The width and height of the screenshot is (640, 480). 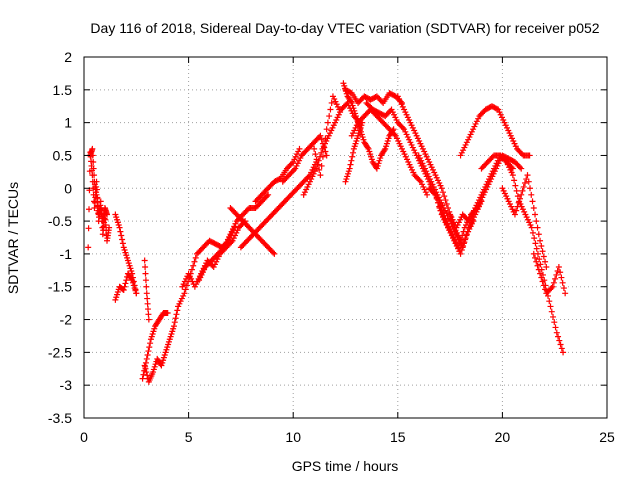 What do you see at coordinates (68, 123) in the screenshot?
I see `y-tick-label: 1` at bounding box center [68, 123].